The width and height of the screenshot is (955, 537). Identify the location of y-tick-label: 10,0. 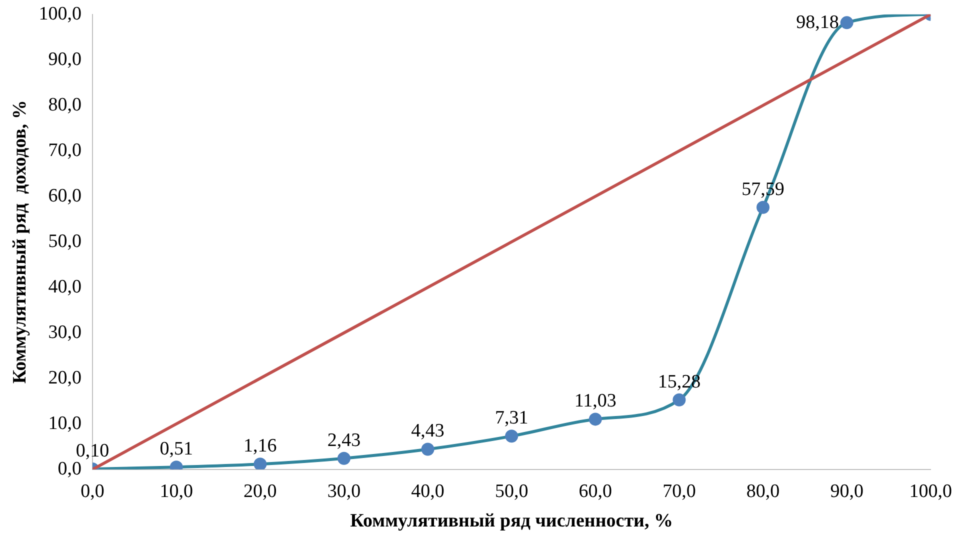
(65, 423).